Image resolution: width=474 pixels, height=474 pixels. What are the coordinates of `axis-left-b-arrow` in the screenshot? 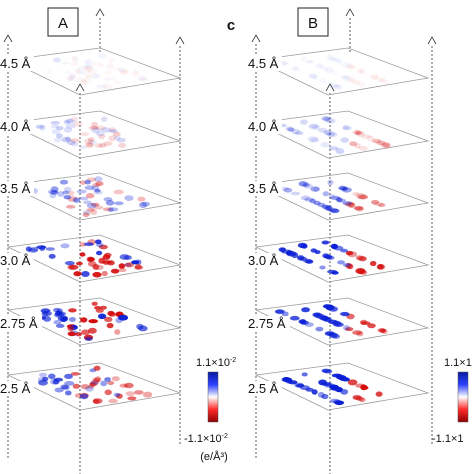 It's located at (256, 38).